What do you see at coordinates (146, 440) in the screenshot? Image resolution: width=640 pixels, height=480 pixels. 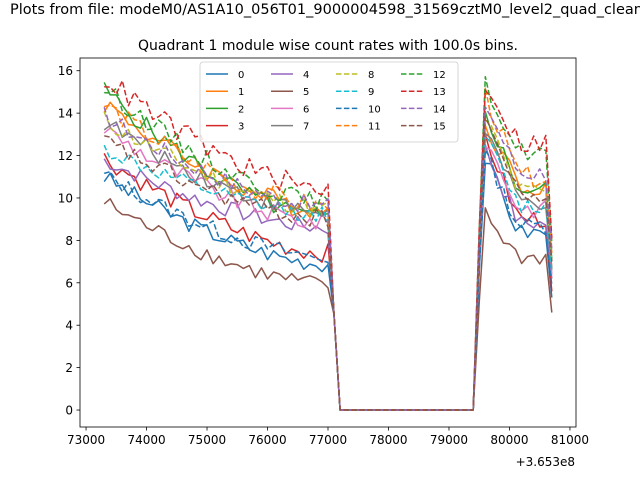 I see `x-tick-label: 74000` at bounding box center [146, 440].